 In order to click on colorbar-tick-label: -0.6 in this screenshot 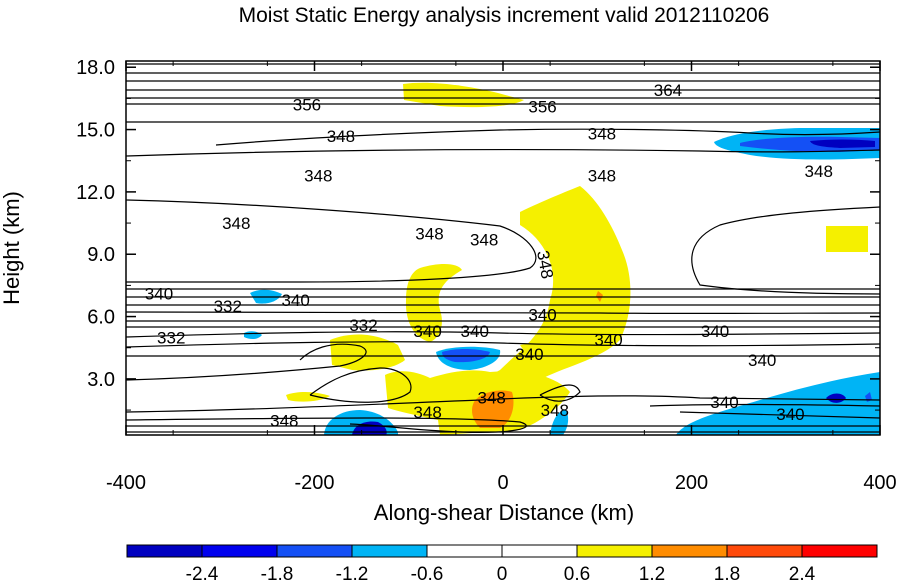, I will do `click(427, 573)`.